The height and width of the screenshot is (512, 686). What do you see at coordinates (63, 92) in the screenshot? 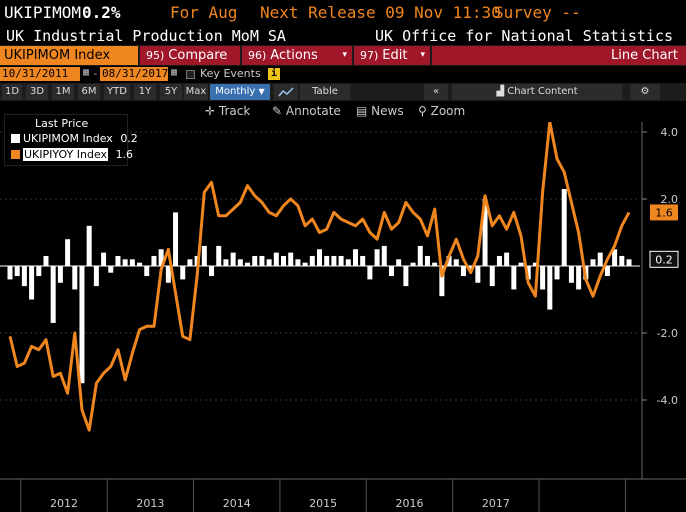
I see `range-1m-button: 1M` at bounding box center [63, 92].